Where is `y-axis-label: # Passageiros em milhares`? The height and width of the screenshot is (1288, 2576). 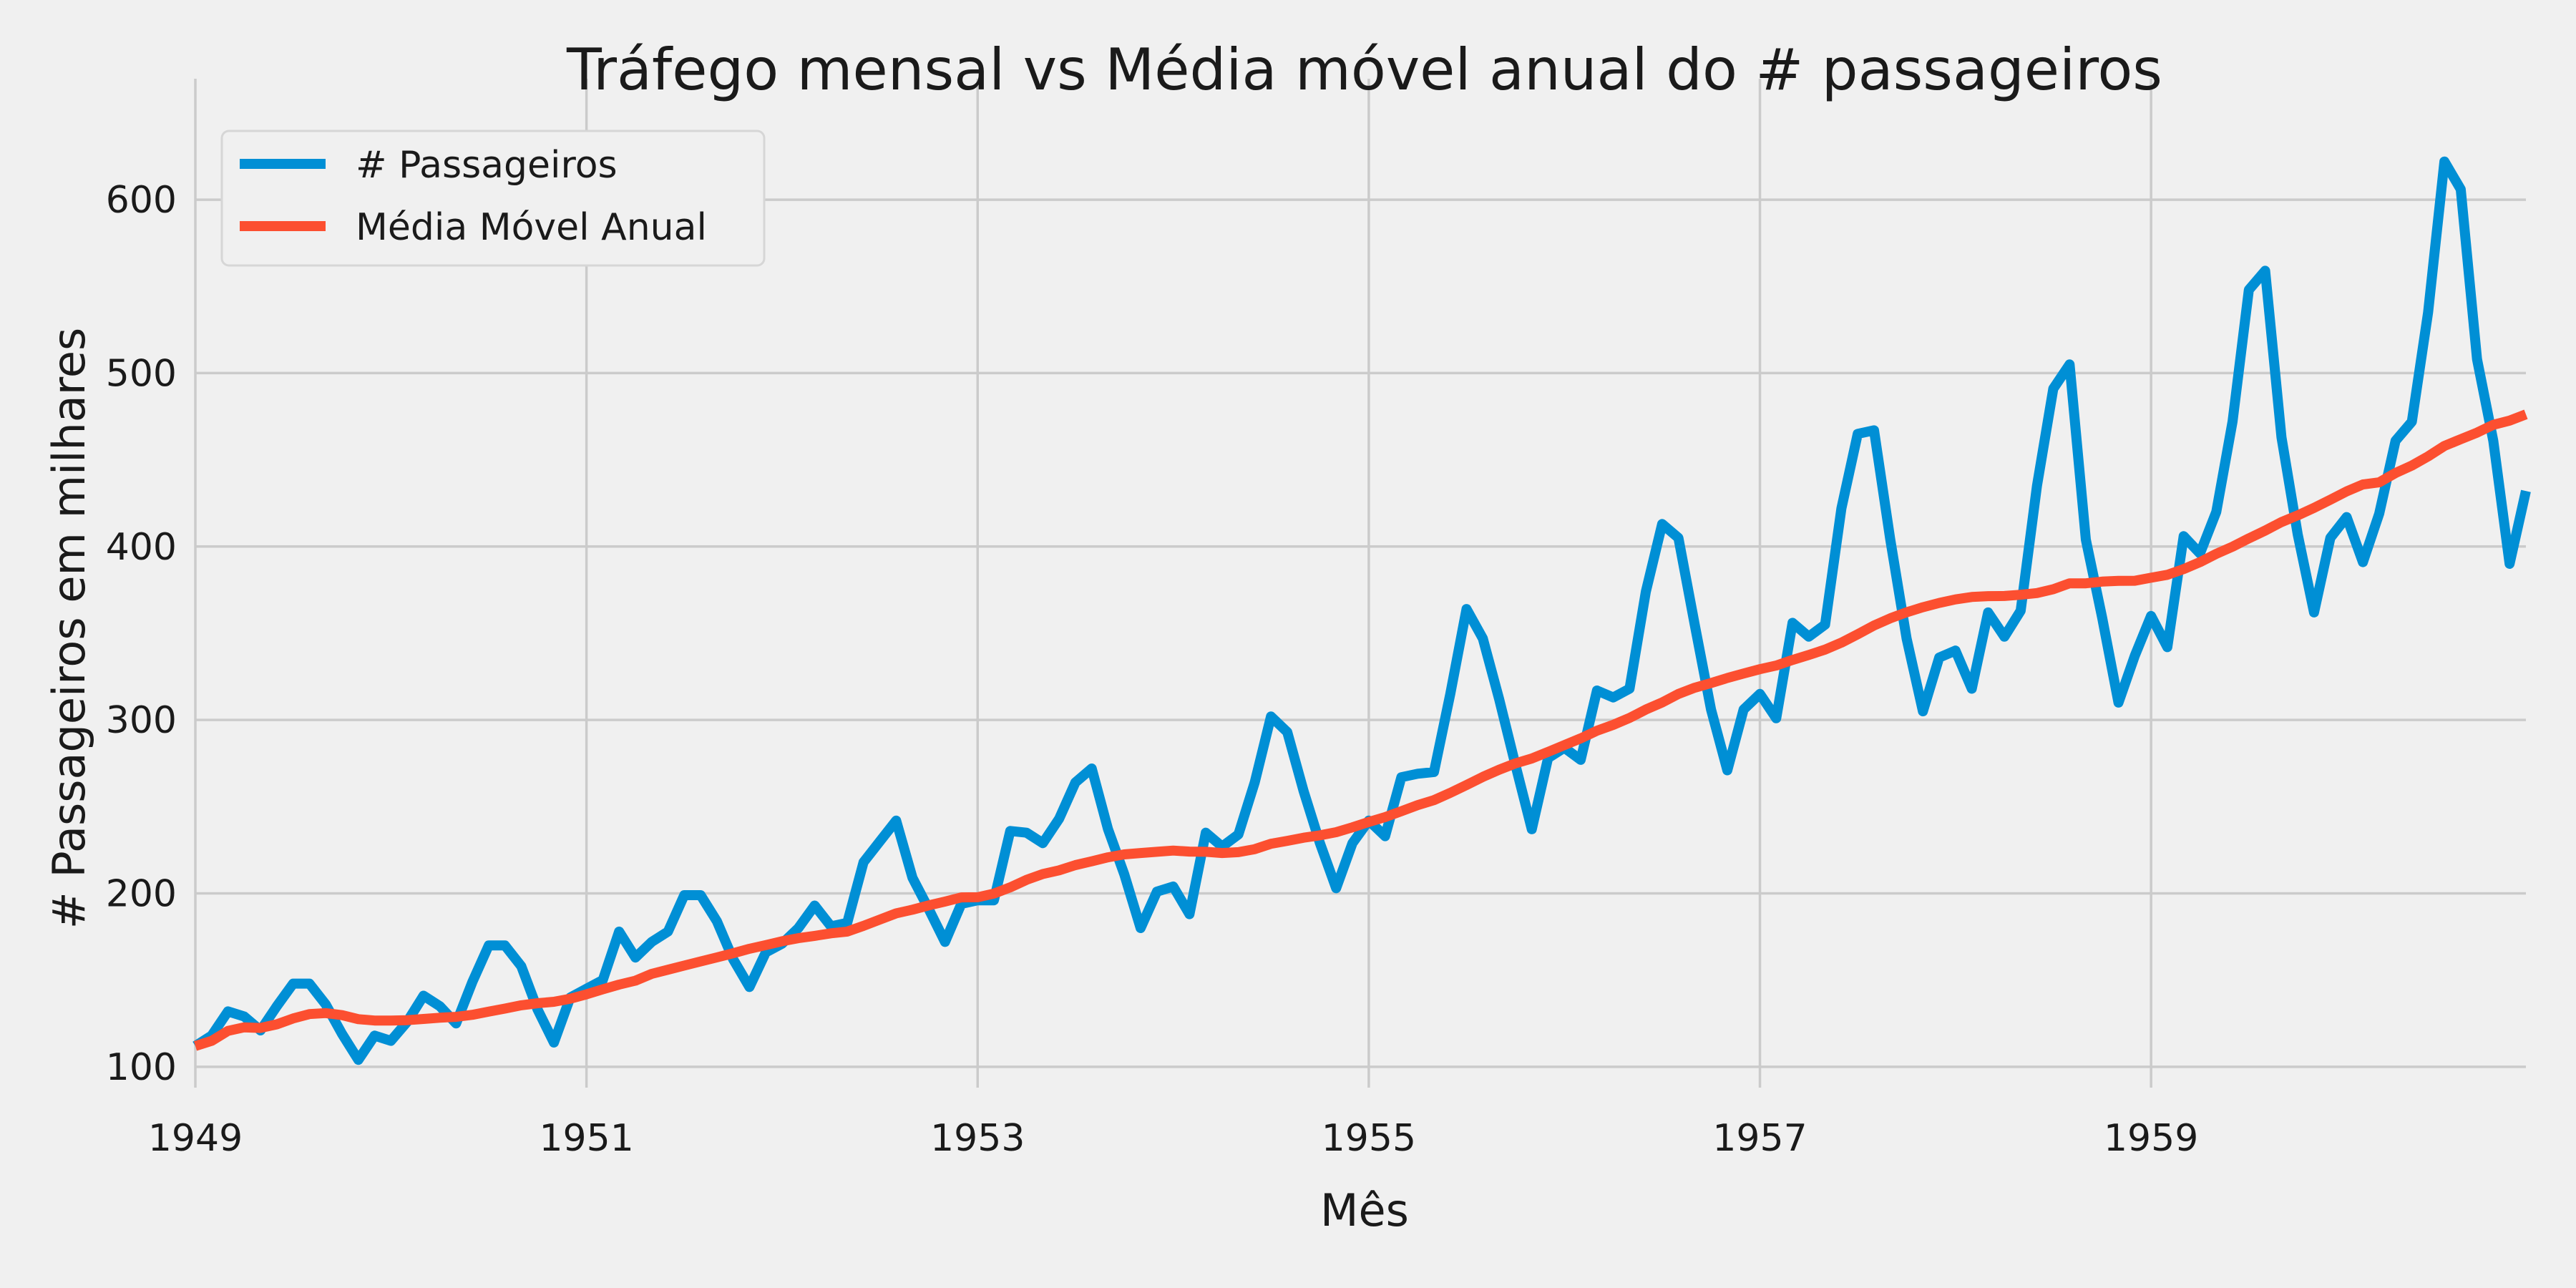 y-axis-label: # Passageiros em milhares is located at coordinates (69, 629).